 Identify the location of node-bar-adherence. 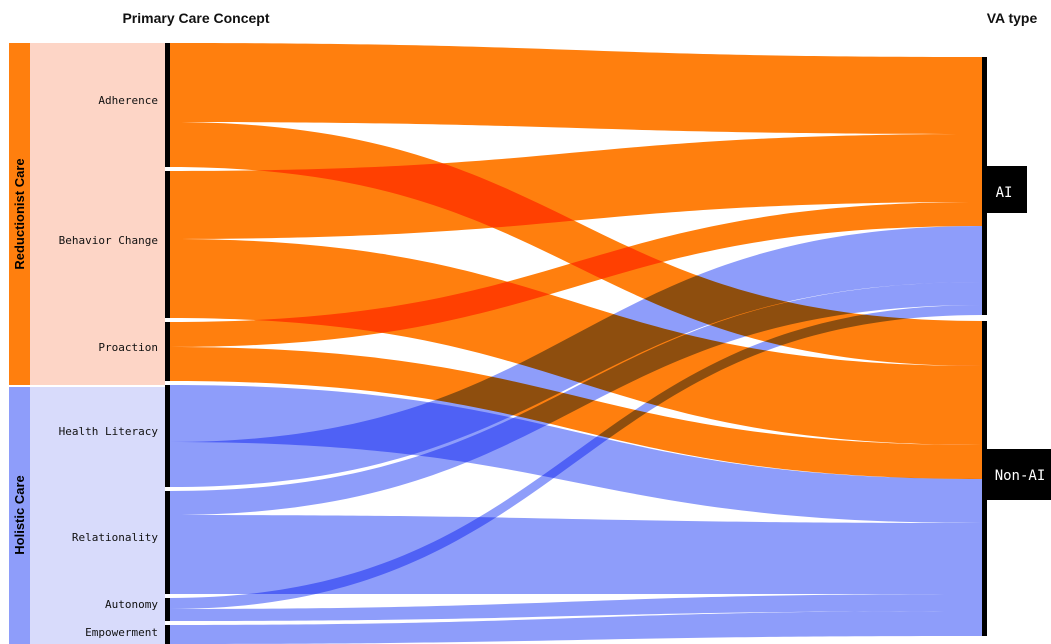
(167, 105).